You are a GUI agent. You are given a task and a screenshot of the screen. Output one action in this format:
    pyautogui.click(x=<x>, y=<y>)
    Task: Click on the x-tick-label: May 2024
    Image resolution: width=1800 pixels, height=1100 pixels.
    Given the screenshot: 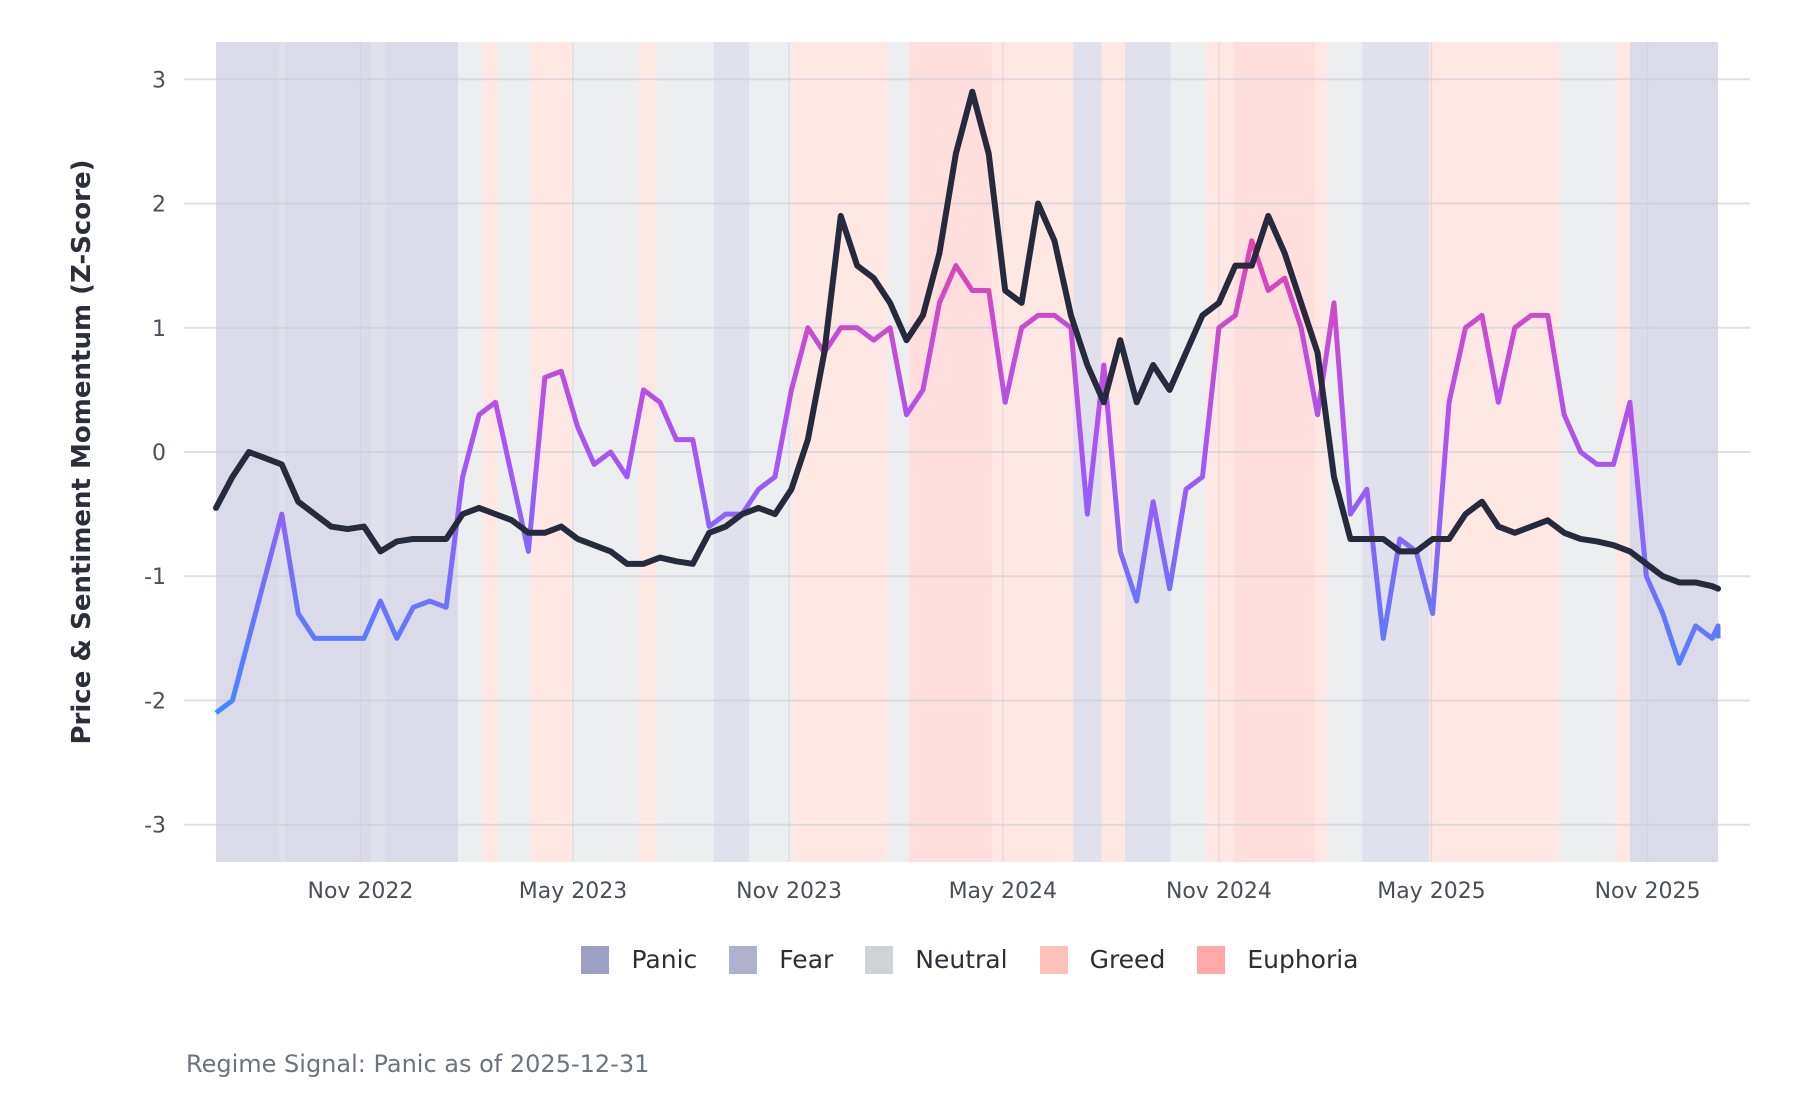 What is the action you would take?
    pyautogui.click(x=1003, y=891)
    